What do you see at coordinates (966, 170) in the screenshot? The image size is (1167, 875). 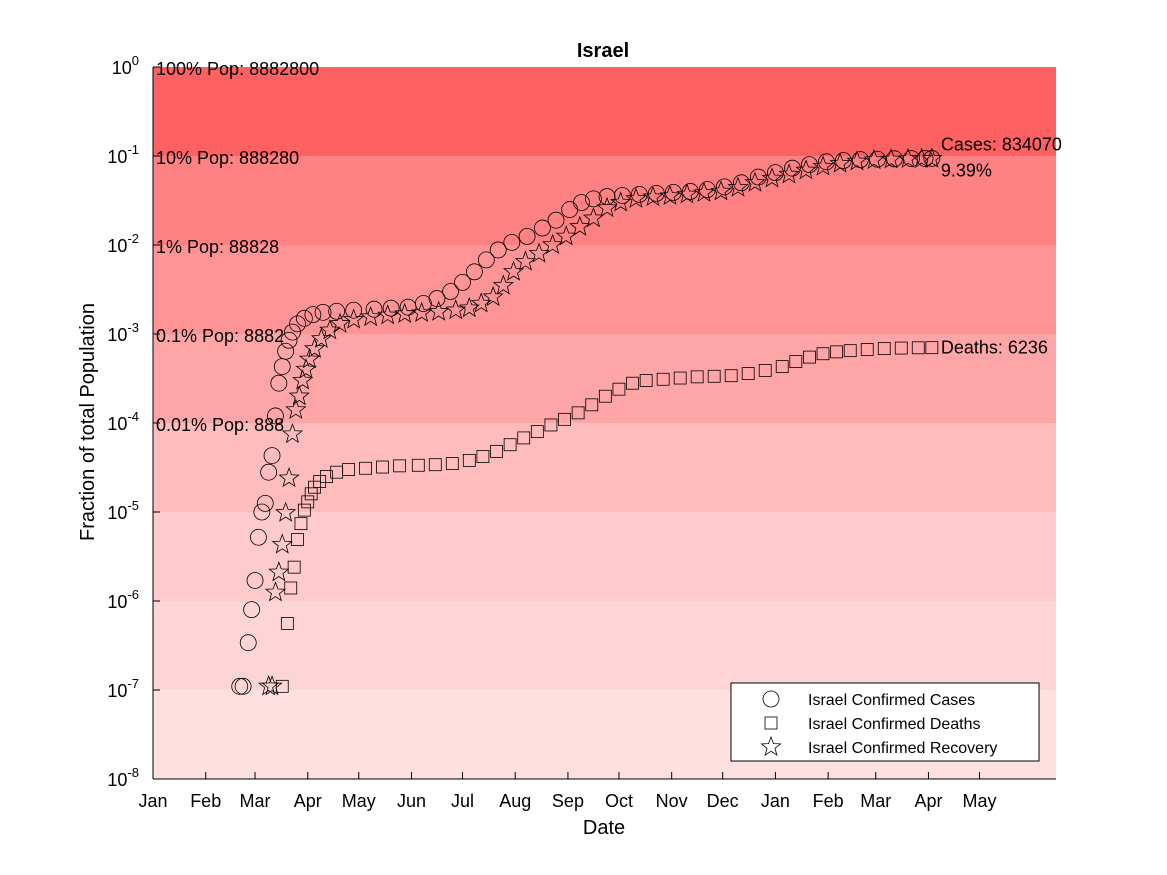 I see `end-annotation: 9.39%` at bounding box center [966, 170].